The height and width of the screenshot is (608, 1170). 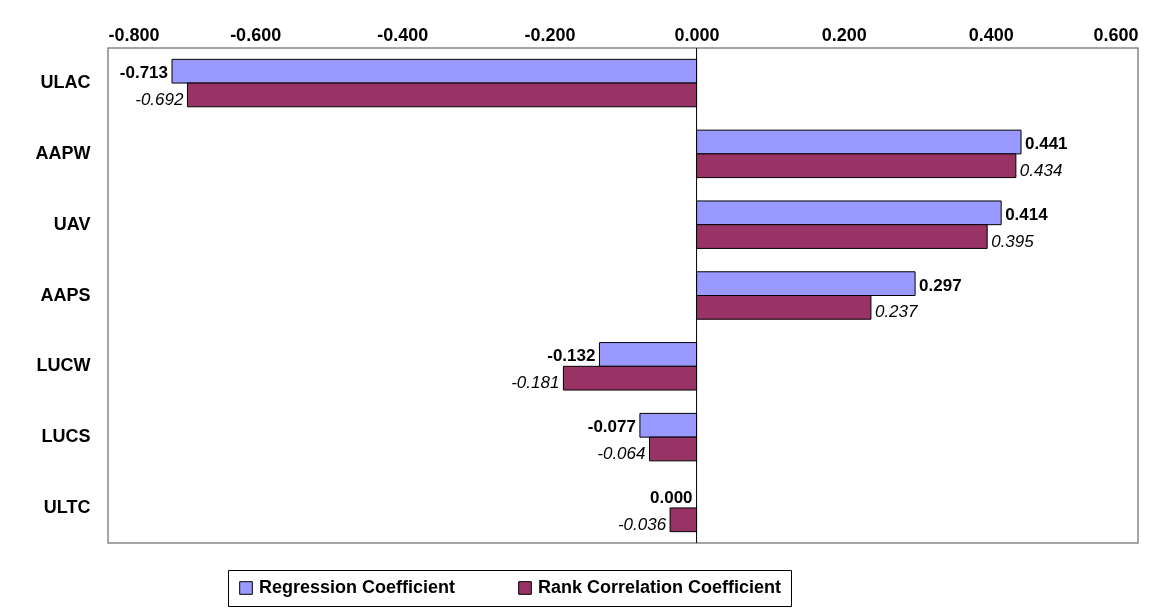 I want to click on x-tick-label: 0.600, so click(x=1116, y=34).